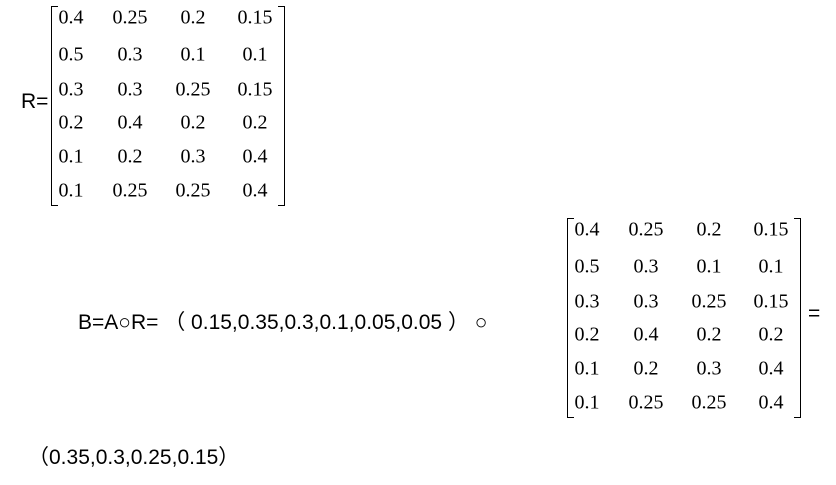 Image resolution: width=836 pixels, height=485 pixels. Describe the element at coordinates (814, 313) in the screenshot. I see `equals-sign: =` at that location.